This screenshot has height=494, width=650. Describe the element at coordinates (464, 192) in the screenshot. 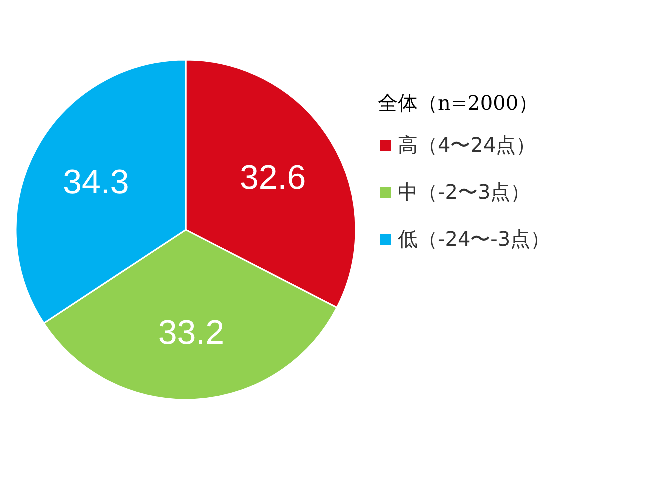

I see `legend-label: 中（-2〜3点）` at that location.